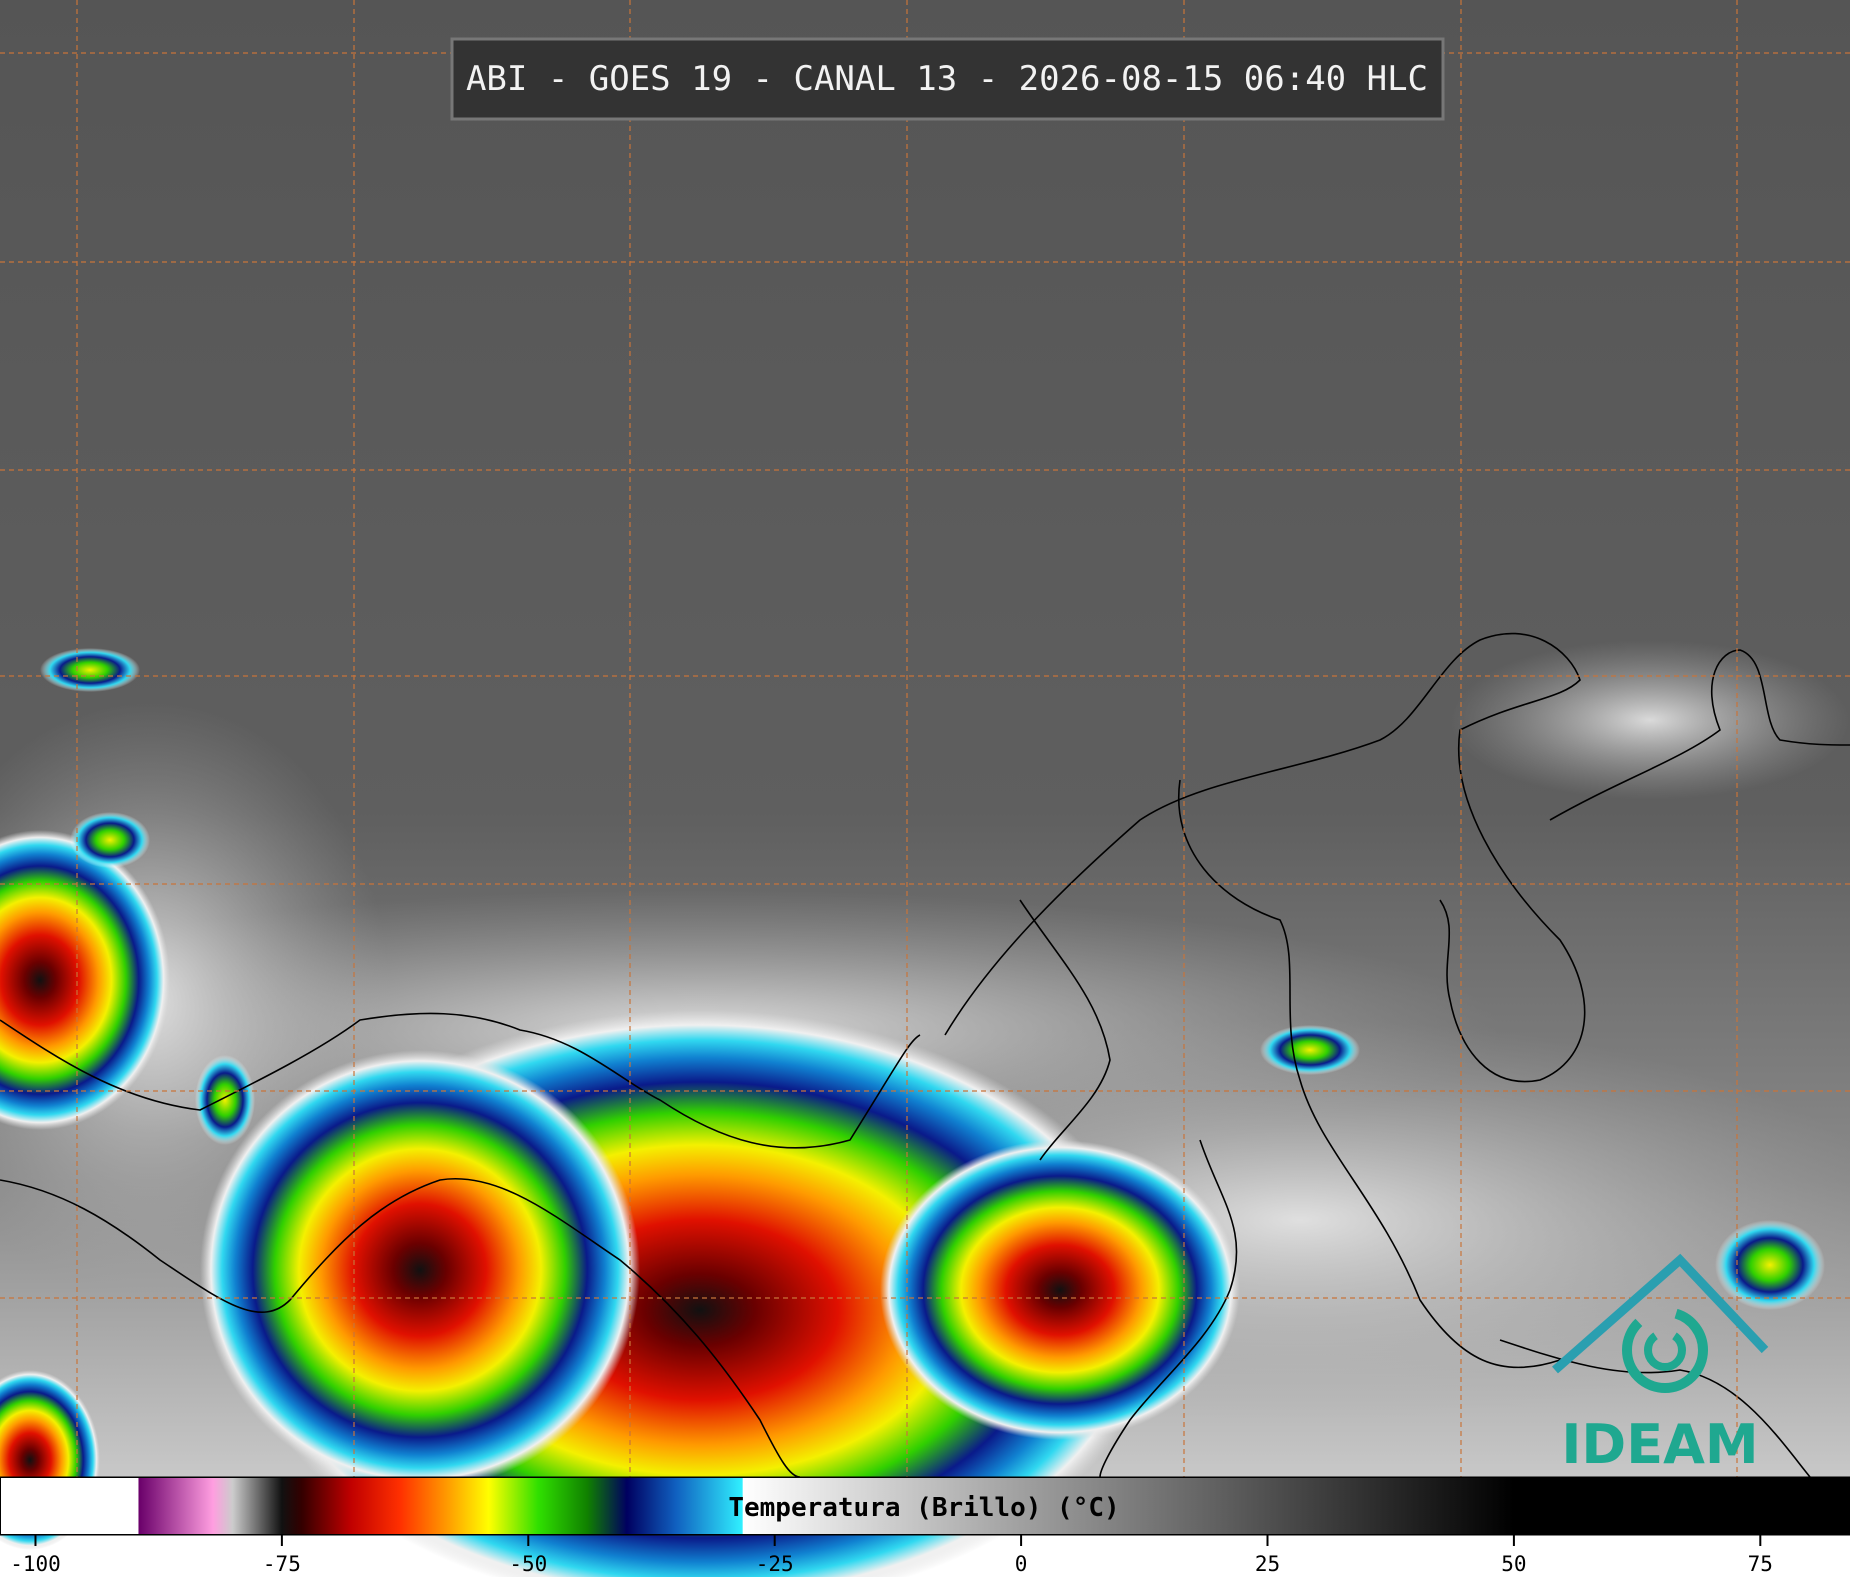 The width and height of the screenshot is (1850, 1577). I want to click on tick-label: -100, so click(35, 1564).